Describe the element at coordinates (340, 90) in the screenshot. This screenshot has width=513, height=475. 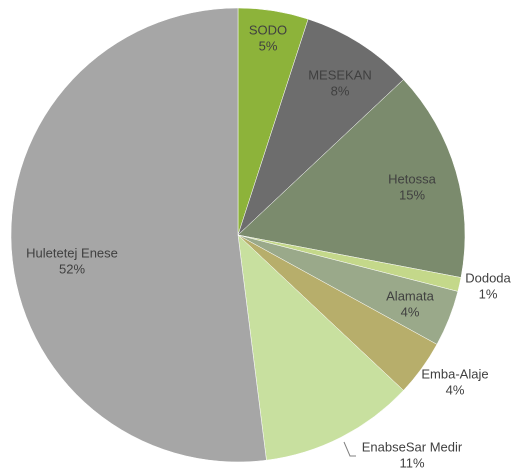
I see `slice-value-label: 8%` at that location.